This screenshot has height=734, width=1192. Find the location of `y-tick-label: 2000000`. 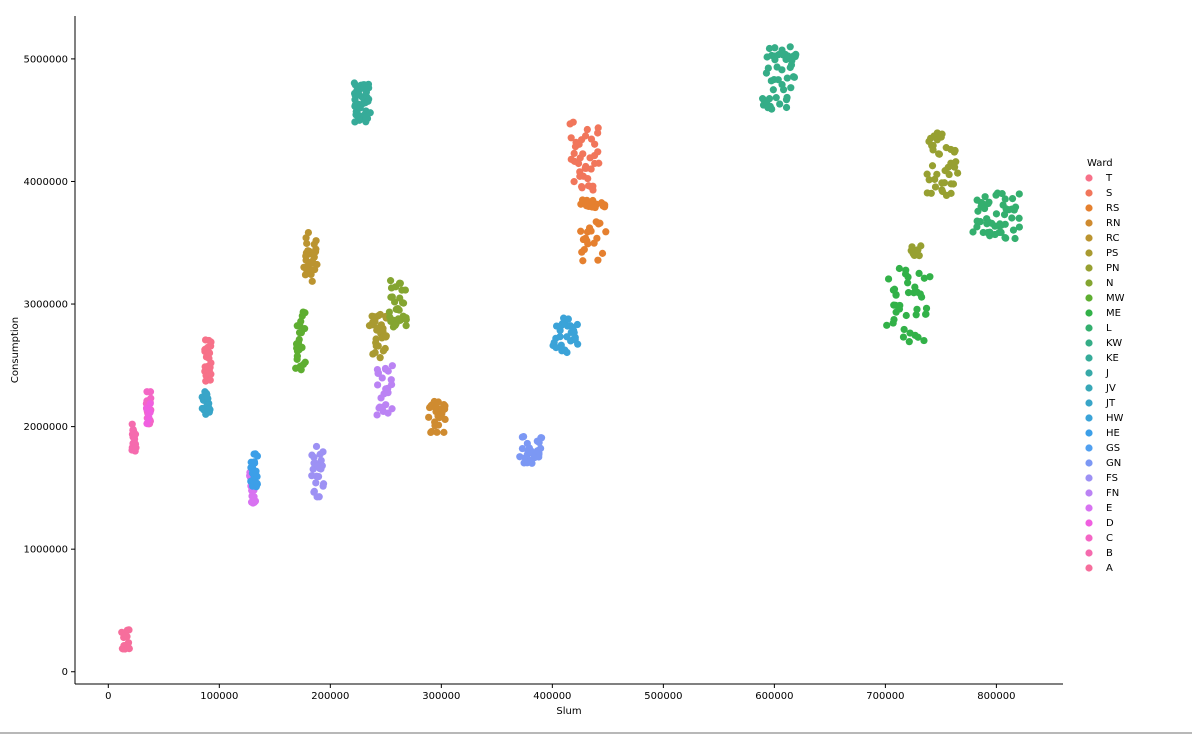

y-tick-label: 2000000 is located at coordinates (45, 427).